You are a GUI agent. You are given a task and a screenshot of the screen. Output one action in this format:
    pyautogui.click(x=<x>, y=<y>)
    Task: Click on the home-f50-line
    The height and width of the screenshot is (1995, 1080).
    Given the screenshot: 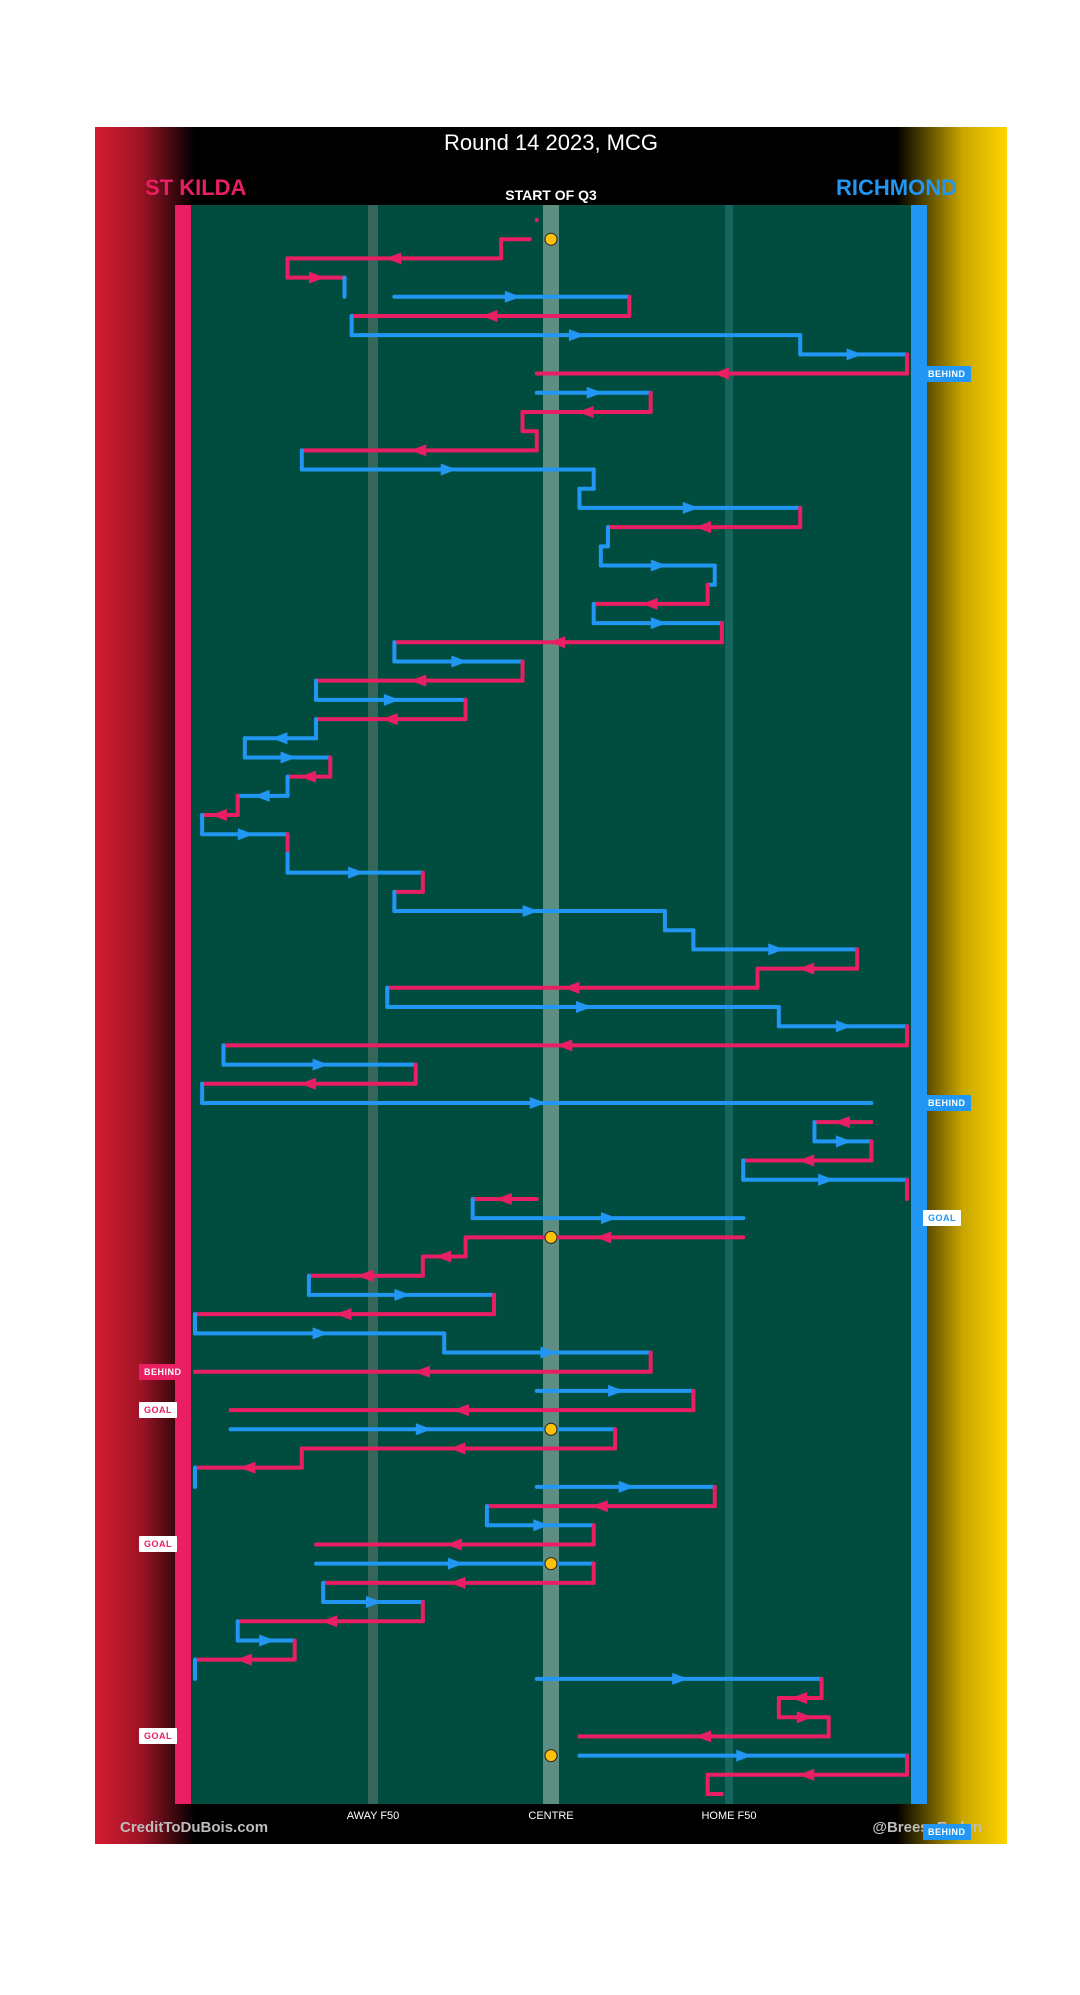 What is the action you would take?
    pyautogui.click(x=729, y=1004)
    